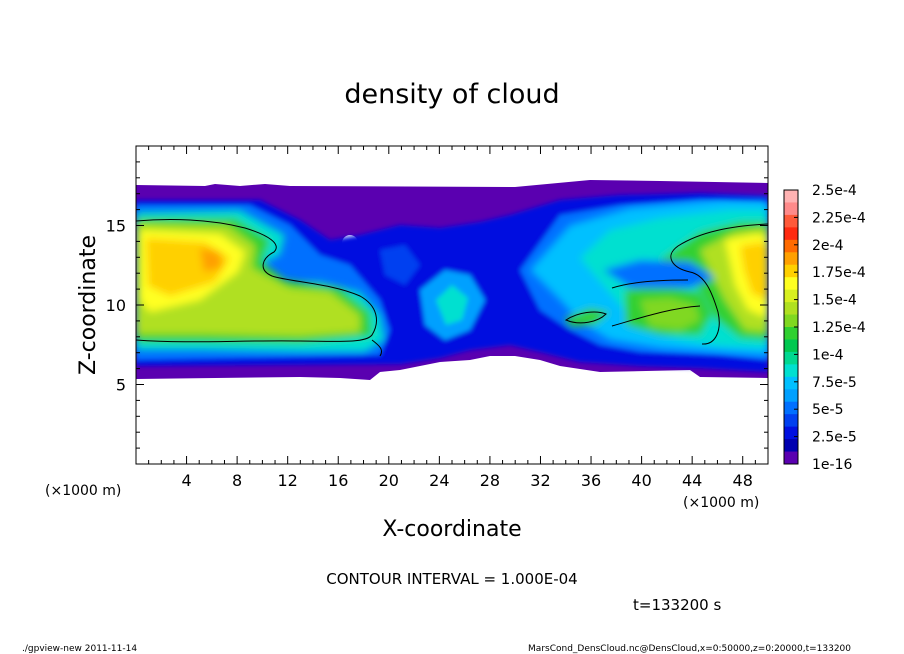 Image resolution: width=904 pixels, height=654 pixels. What do you see at coordinates (832, 465) in the screenshot?
I see `colorbar-label: 1e-16` at bounding box center [832, 465].